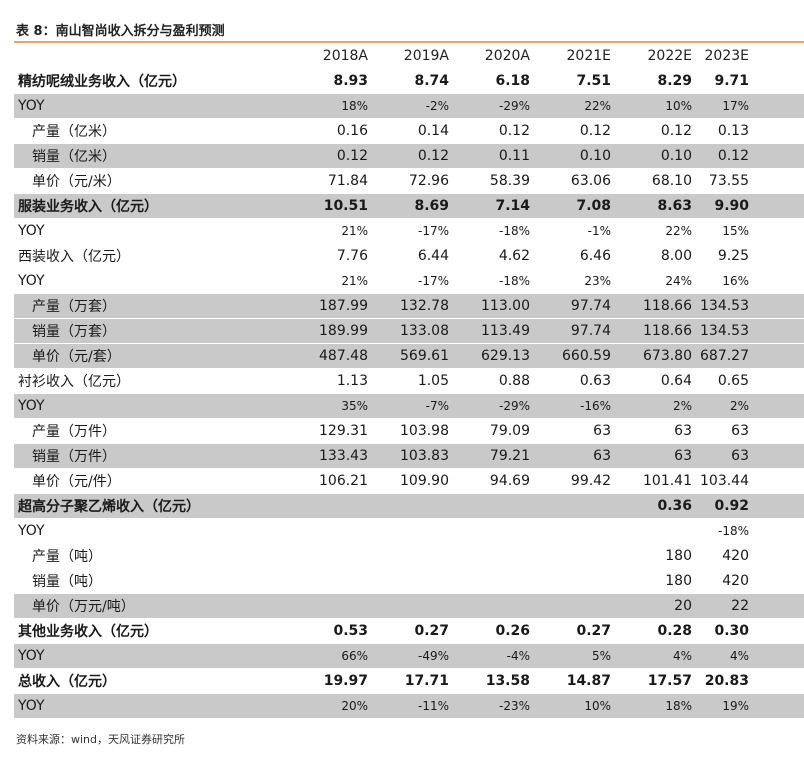  What do you see at coordinates (415, 56) in the screenshot?
I see `column-header: 2019A` at bounding box center [415, 56].